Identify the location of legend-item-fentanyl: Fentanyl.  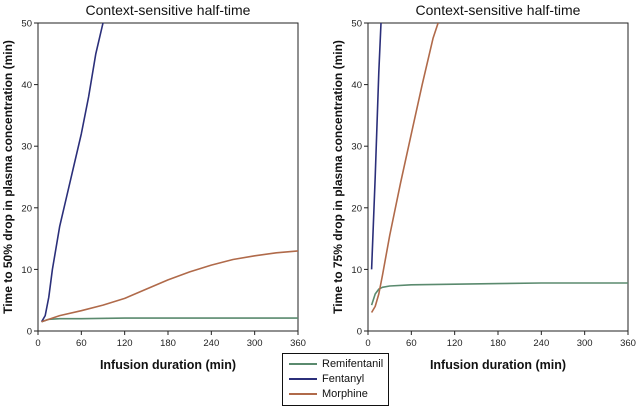
(326, 379).